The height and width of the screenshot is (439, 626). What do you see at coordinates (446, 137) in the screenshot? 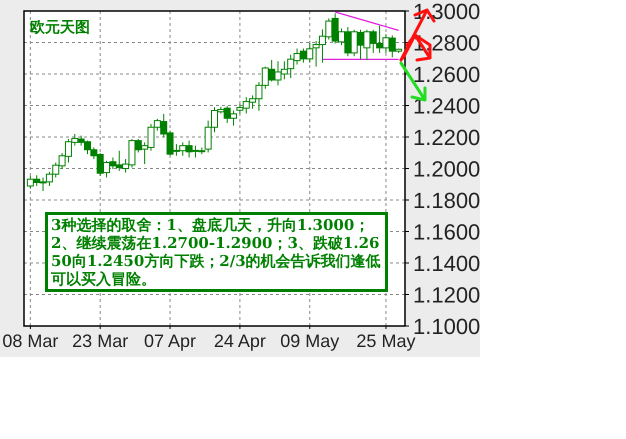
I see `y-tick-label: 1.2200` at bounding box center [446, 137].